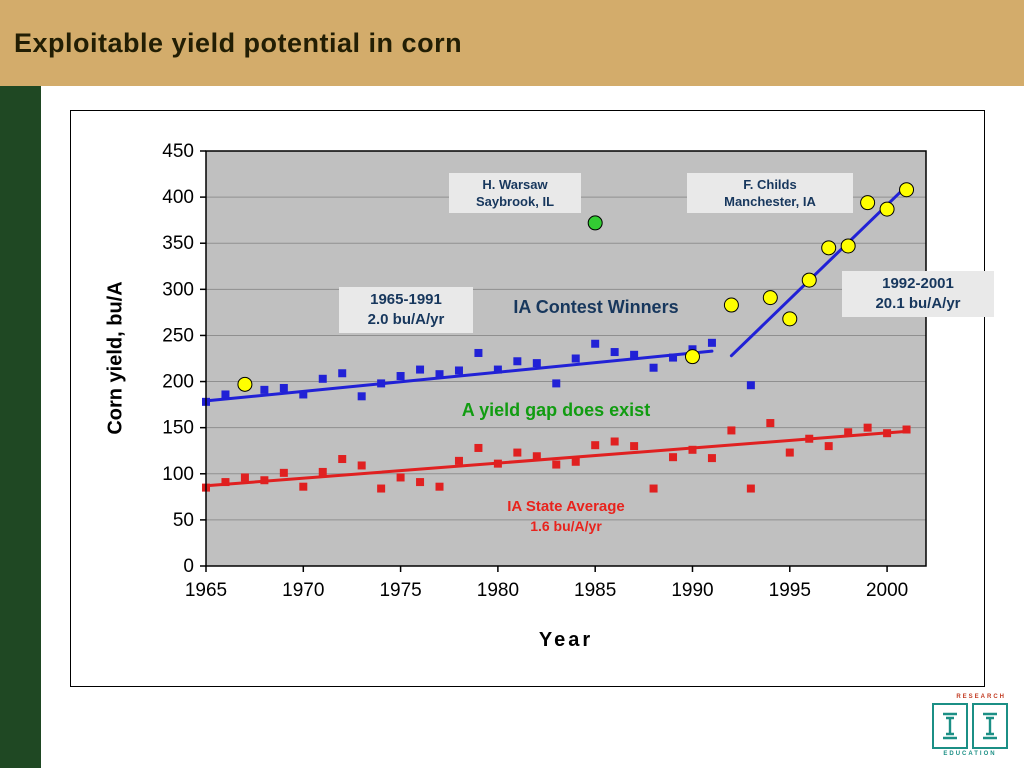 The width and height of the screenshot is (1024, 768). I want to click on slide-title-bar: Exploitable yield potential in corn, so click(512, 43).